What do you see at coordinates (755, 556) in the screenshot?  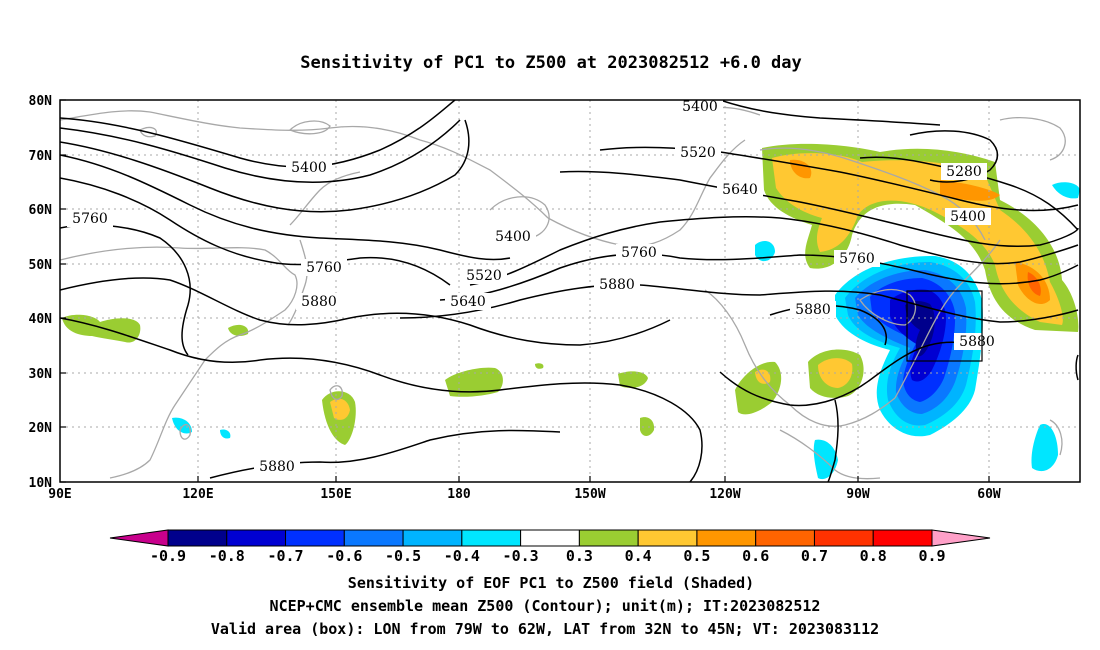 I see `colorbar-label: 0.6` at bounding box center [755, 556].